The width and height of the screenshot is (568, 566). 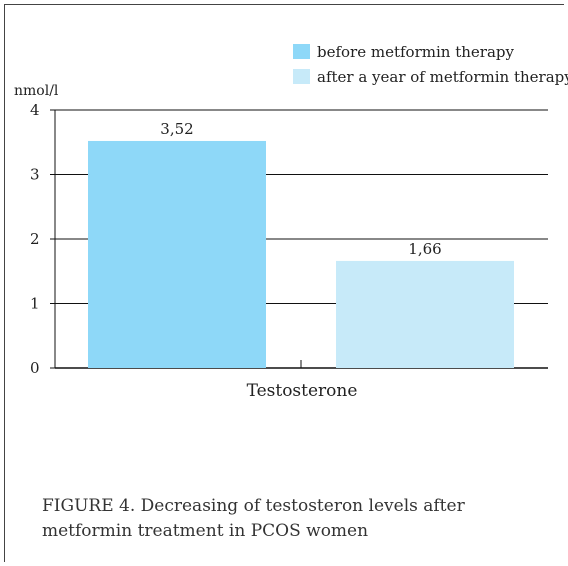 What do you see at coordinates (176, 129) in the screenshot?
I see `data-label-before: 3,52` at bounding box center [176, 129].